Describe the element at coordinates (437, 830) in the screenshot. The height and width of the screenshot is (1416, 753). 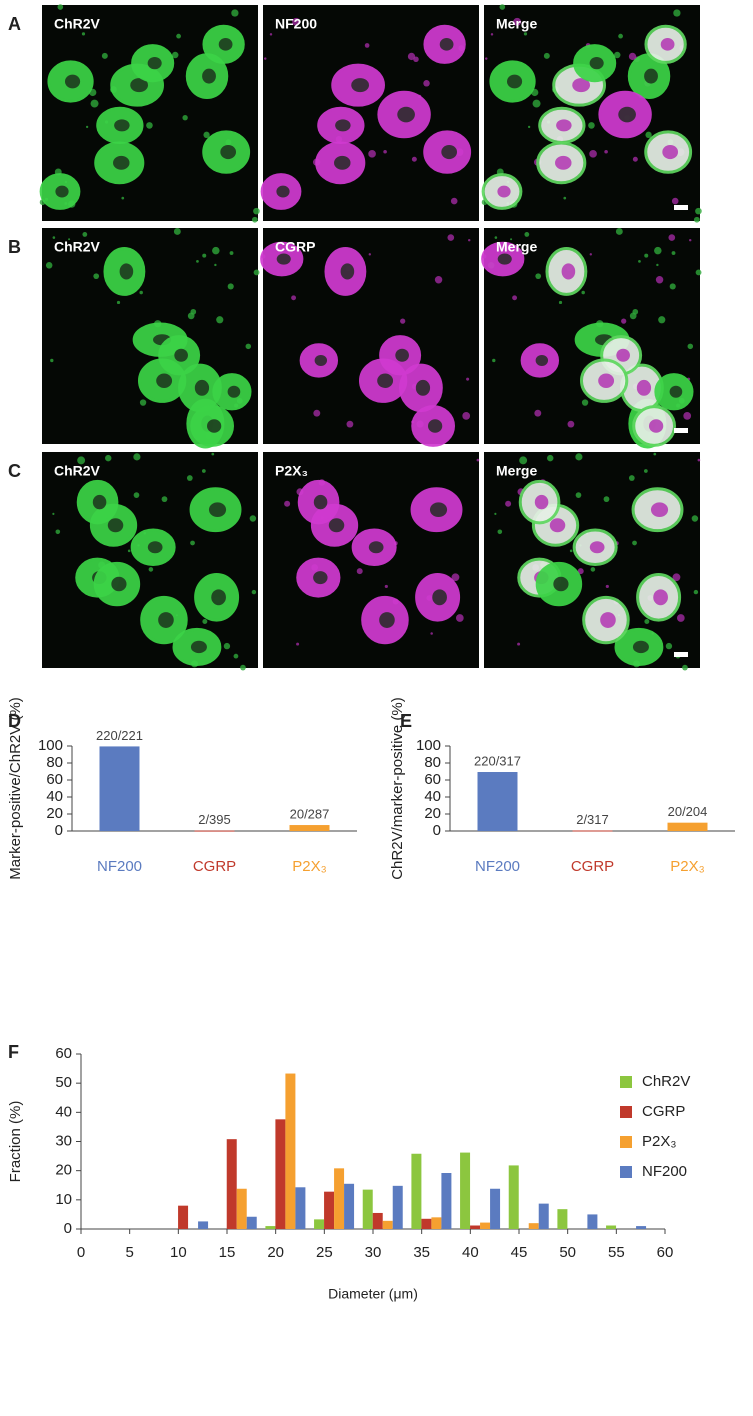
I see `y-tick-label: 0` at that location.